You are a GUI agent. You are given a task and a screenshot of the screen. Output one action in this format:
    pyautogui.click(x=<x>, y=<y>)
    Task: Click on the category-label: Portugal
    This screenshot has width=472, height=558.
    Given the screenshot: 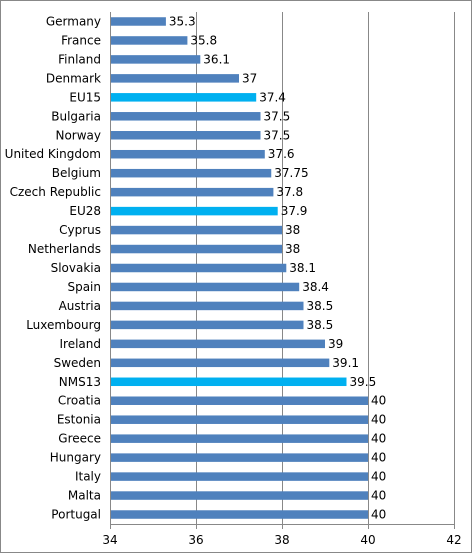 What is the action you would take?
    pyautogui.click(x=76, y=515)
    